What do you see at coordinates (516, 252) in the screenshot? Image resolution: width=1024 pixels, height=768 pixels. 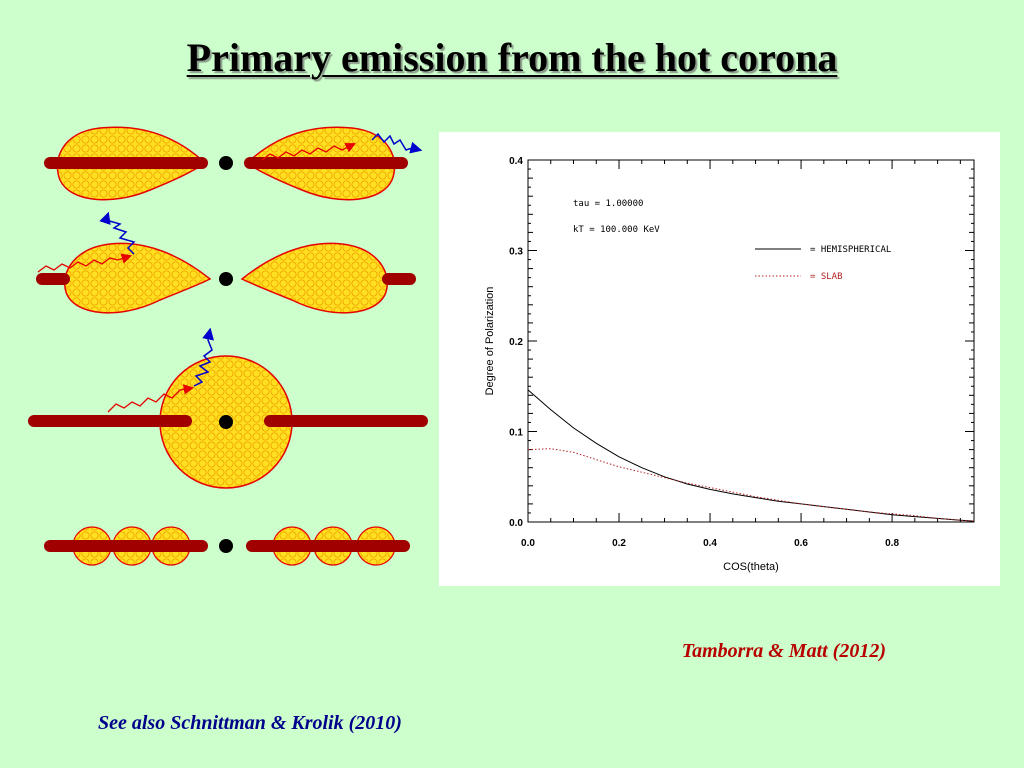 I see `y-tick-label: 0.3` at bounding box center [516, 252].